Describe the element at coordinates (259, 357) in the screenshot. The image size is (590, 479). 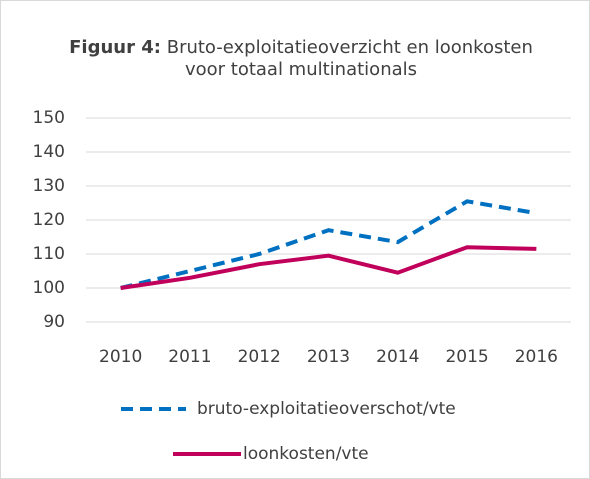
I see `x-tick-label: 2012` at that location.